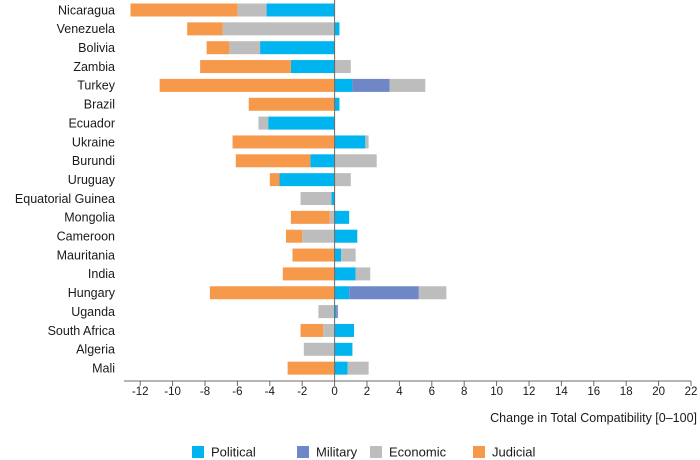  I want to click on bar-judicial-hungary, so click(272, 293).